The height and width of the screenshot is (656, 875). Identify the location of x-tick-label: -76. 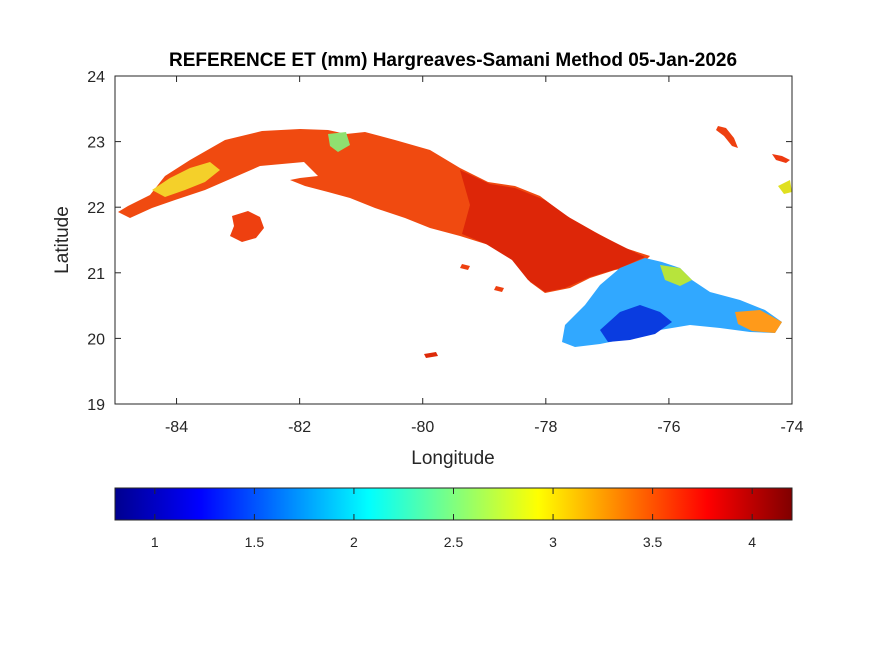
(668, 427).